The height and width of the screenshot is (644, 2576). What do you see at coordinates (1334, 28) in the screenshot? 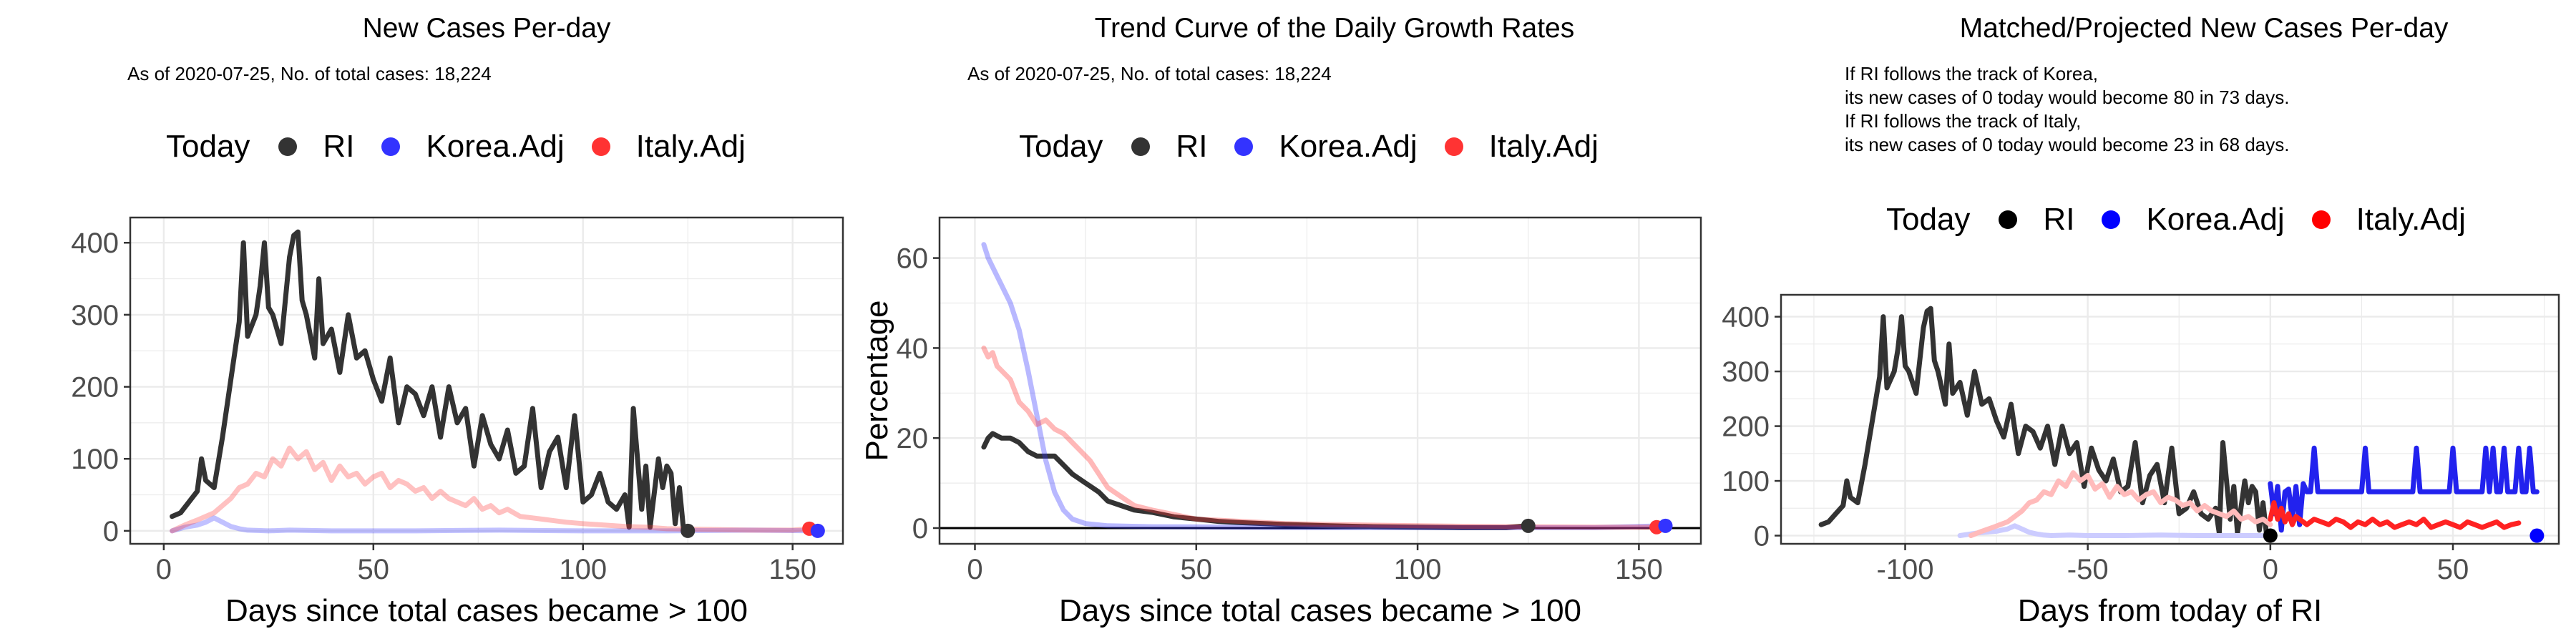
I see `chart-title: Trend Curve of the Daily Growth Rates` at bounding box center [1334, 28].